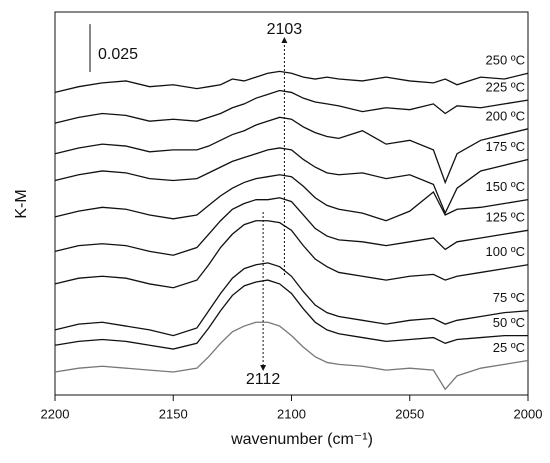 The image size is (550, 463). I want to click on series-label: 250 ºC, so click(505, 60).